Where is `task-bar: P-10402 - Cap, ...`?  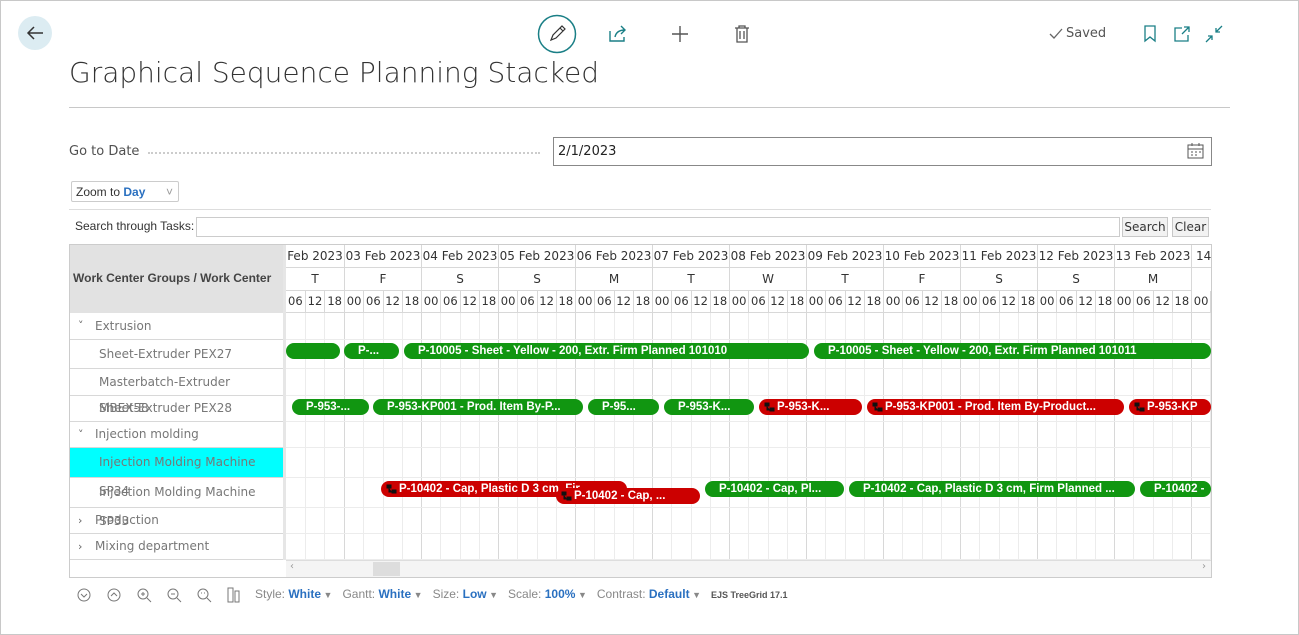
task-bar: P-10402 - Cap, ... is located at coordinates (628, 496).